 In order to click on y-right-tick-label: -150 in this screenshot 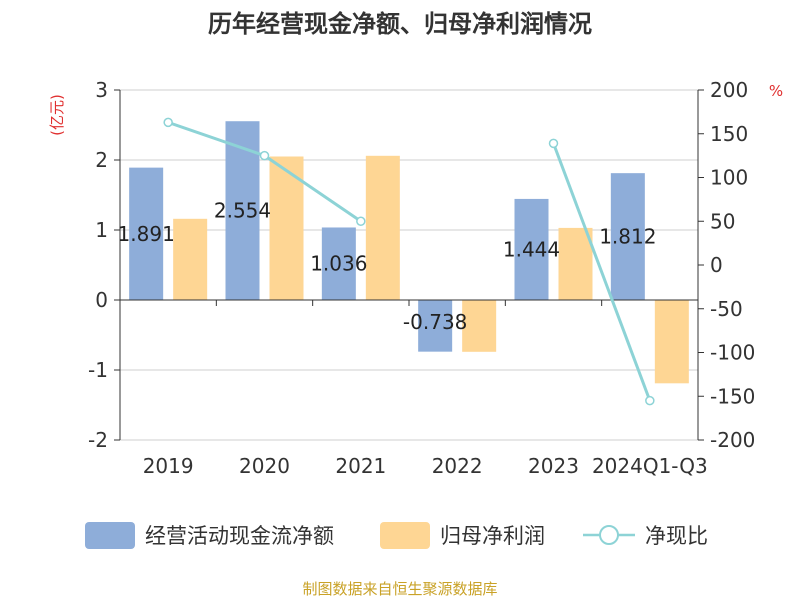, I will do `click(732, 396)`.